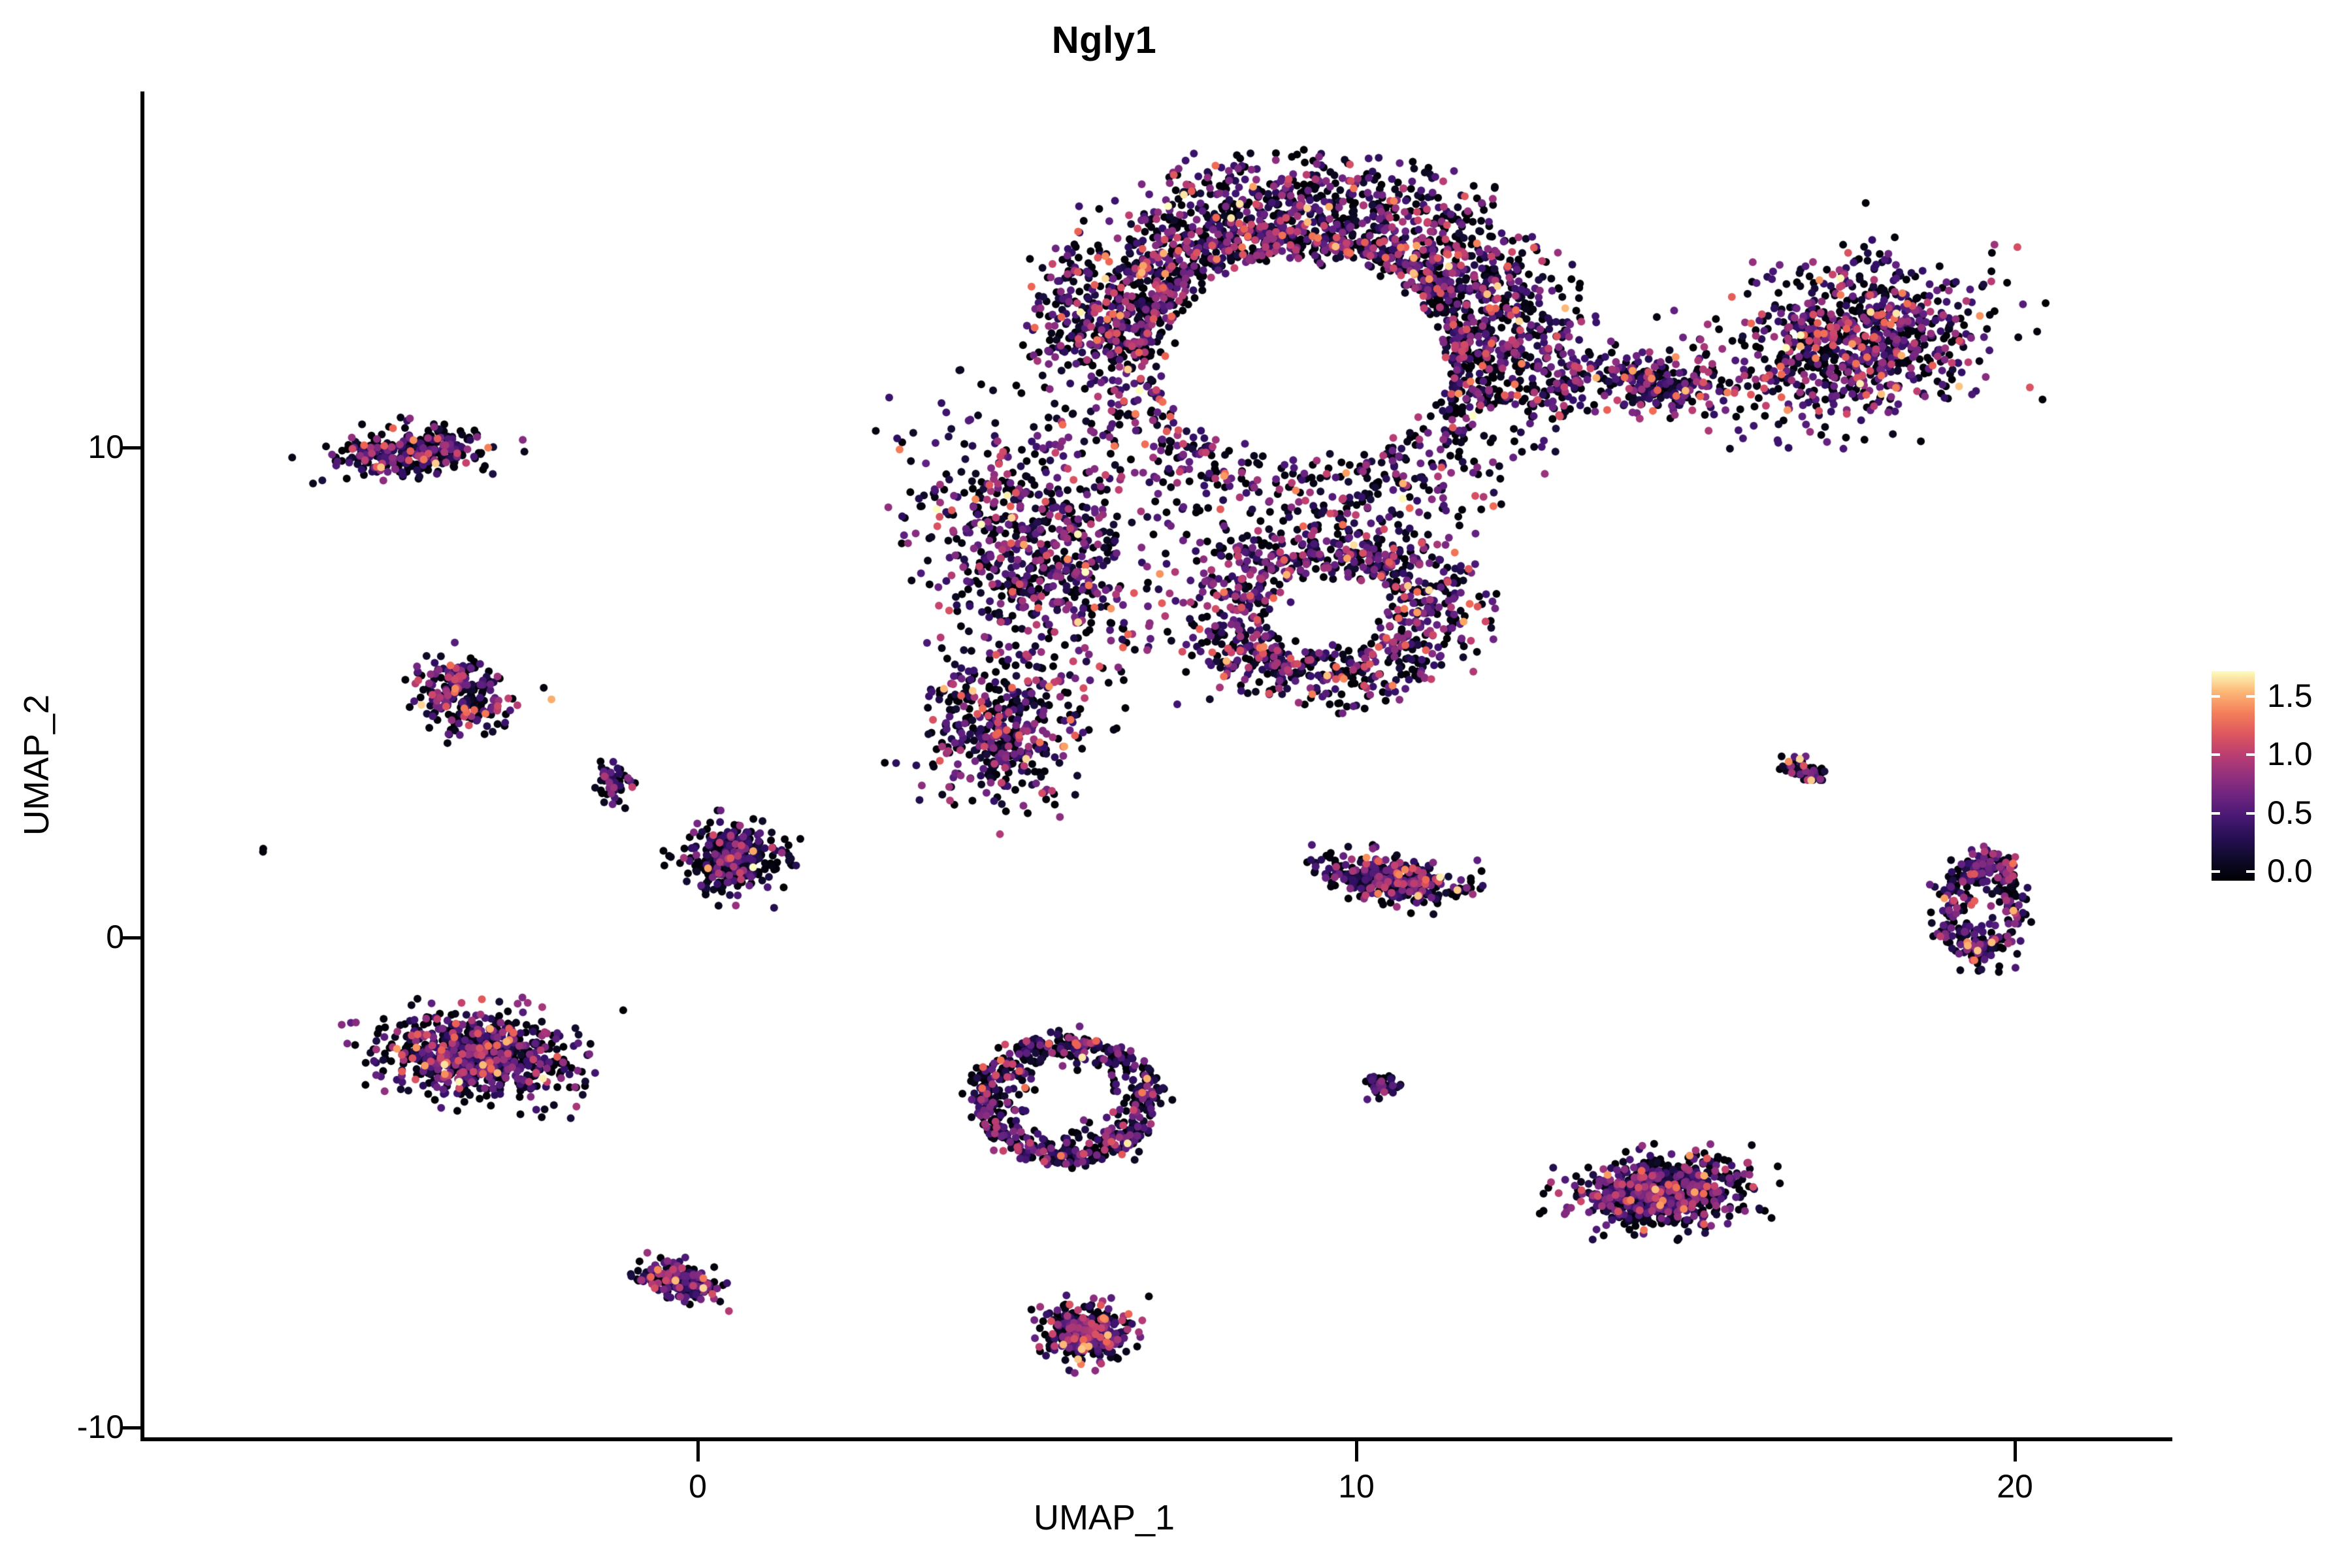 Image resolution: width=2352 pixels, height=1568 pixels. Describe the element at coordinates (2015, 1486) in the screenshot. I see `x-tick-label: 20` at that location.